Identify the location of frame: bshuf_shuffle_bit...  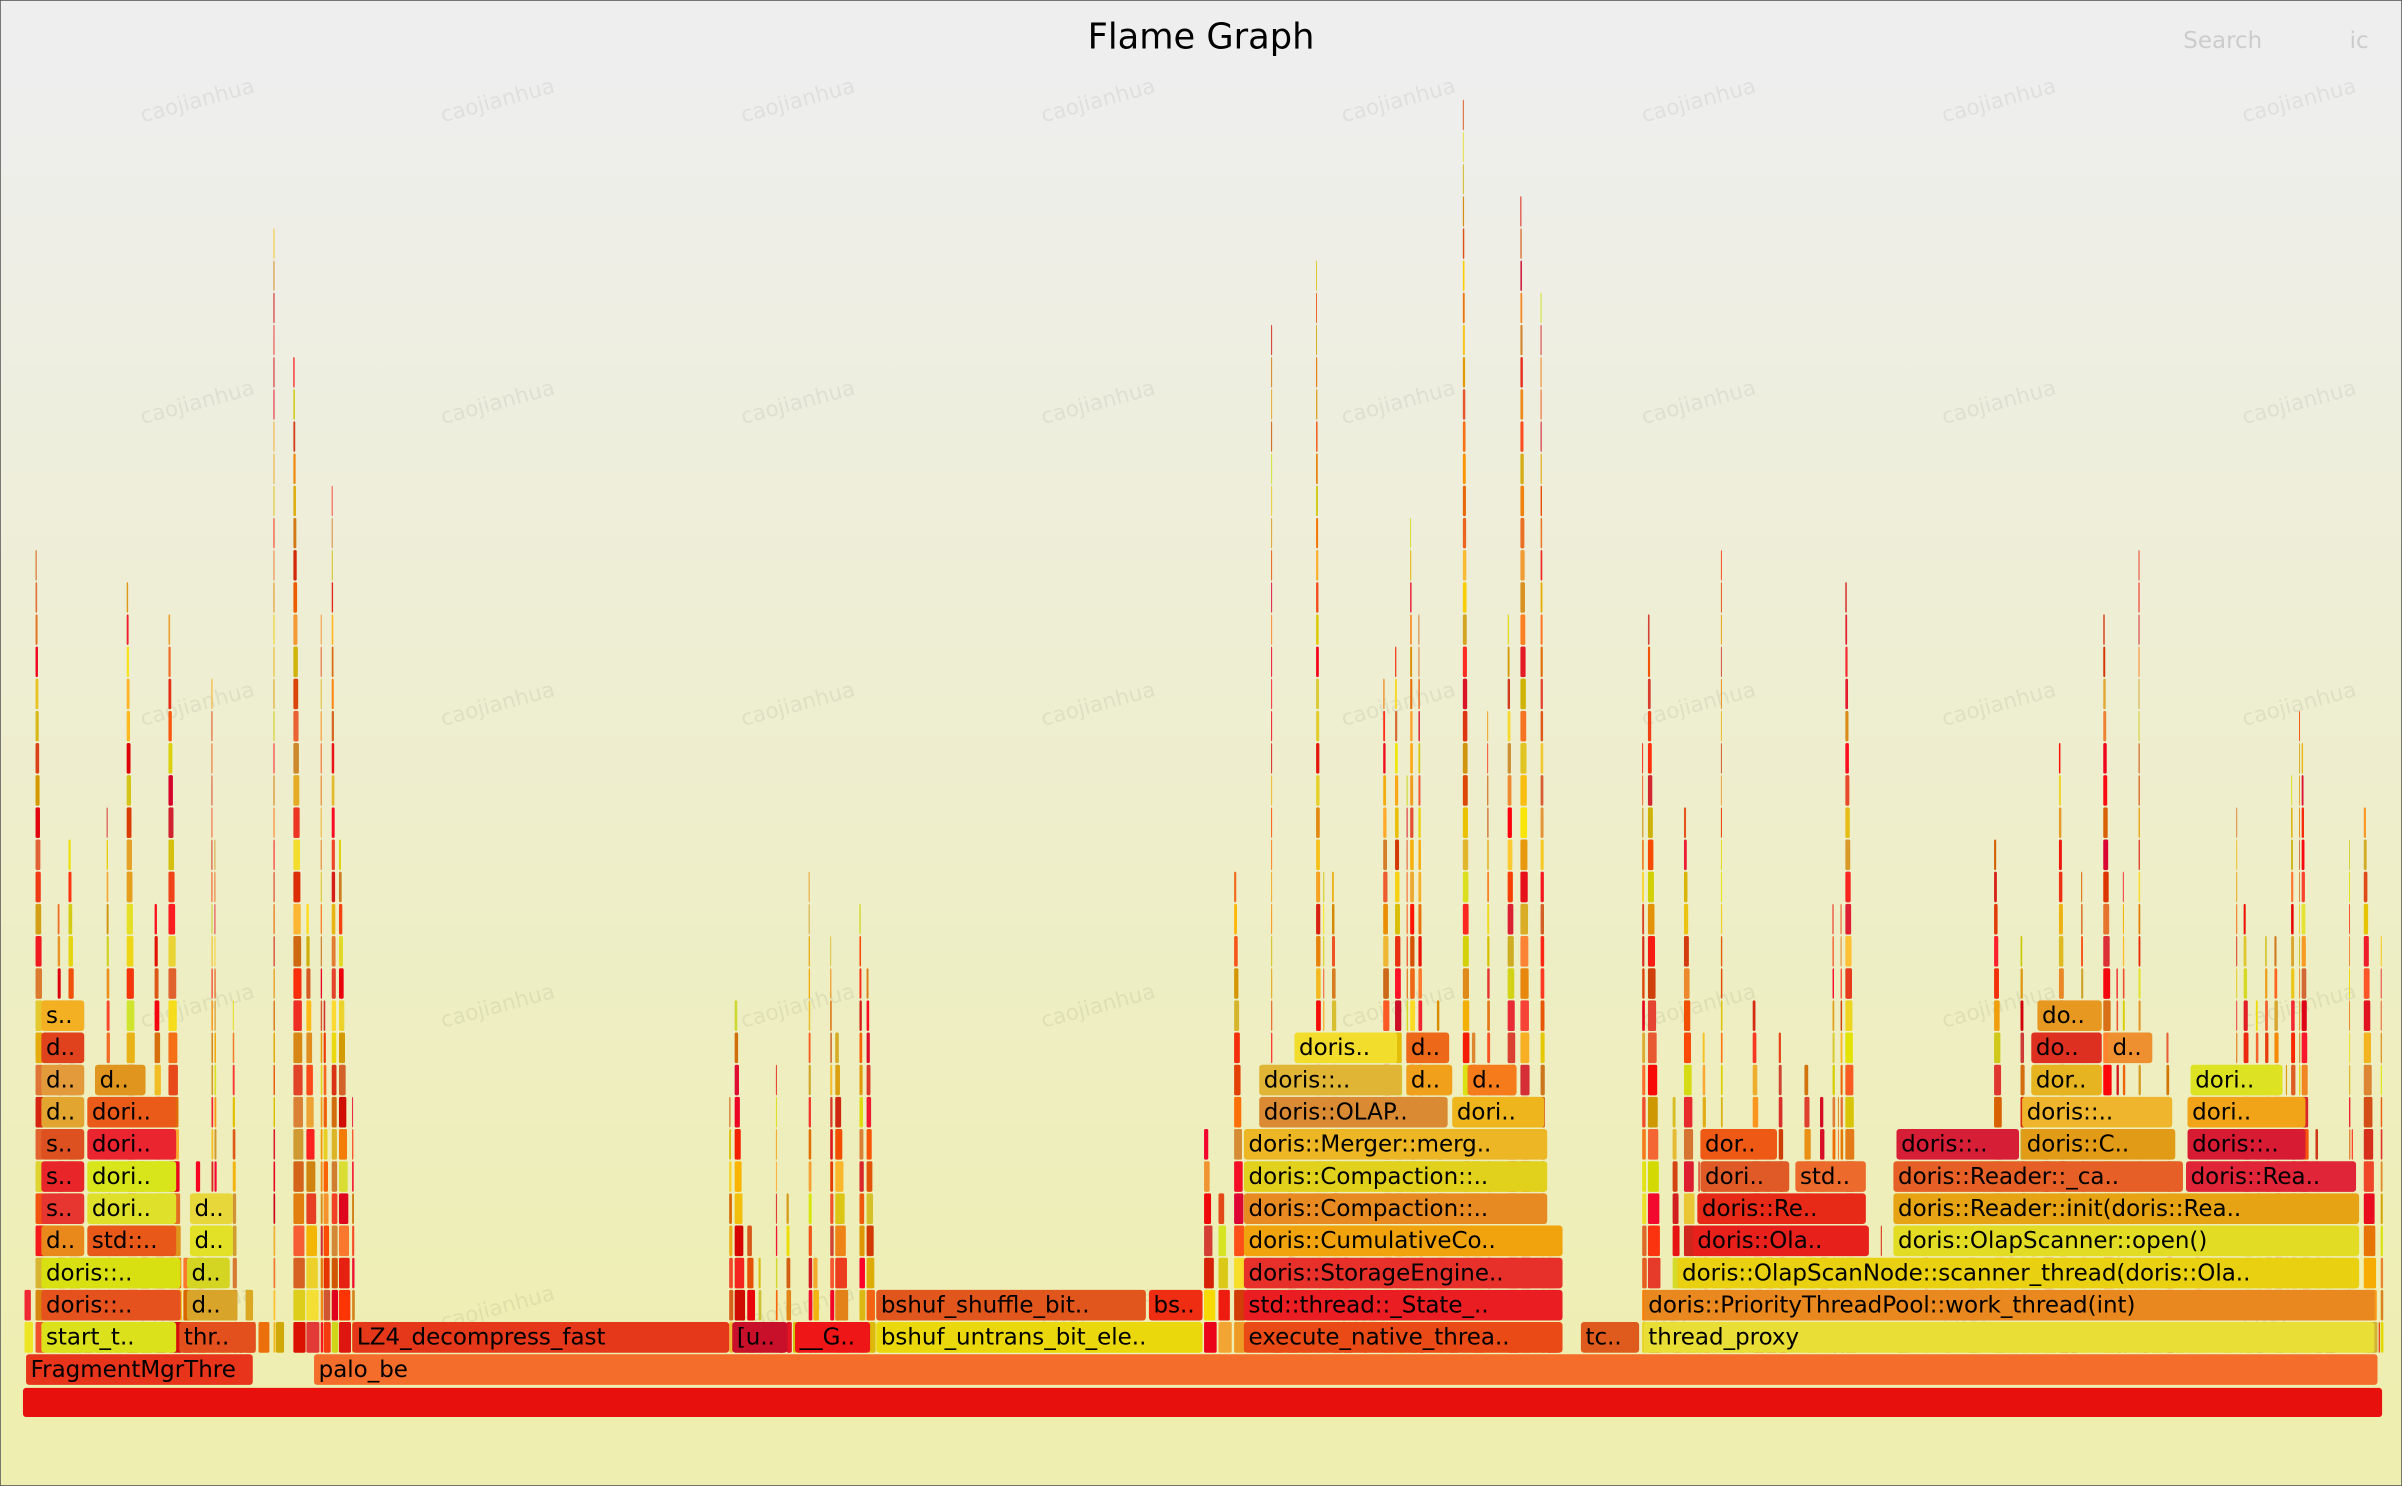
(1011, 1305).